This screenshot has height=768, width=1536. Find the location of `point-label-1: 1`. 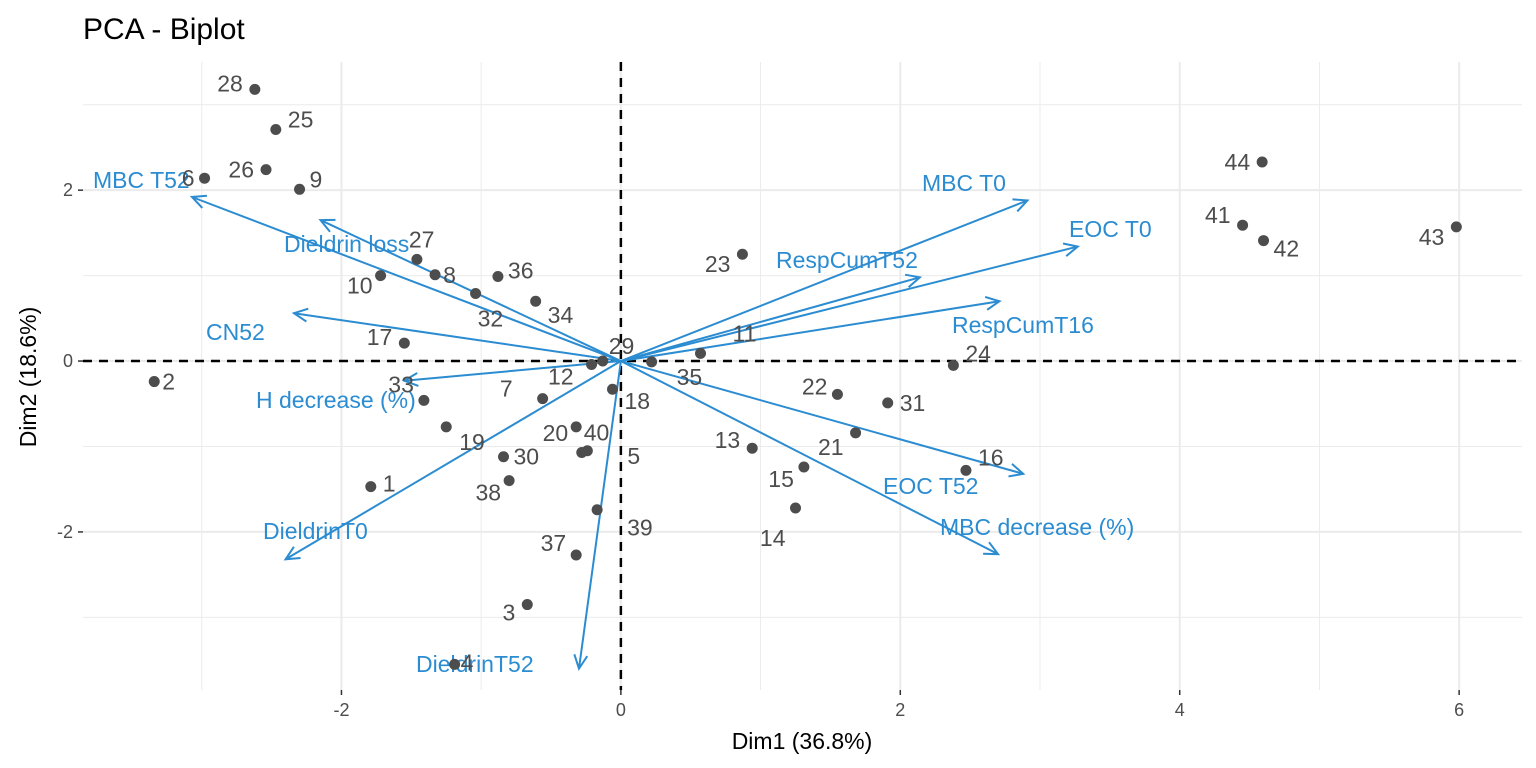

point-label-1: 1 is located at coordinates (389, 484).